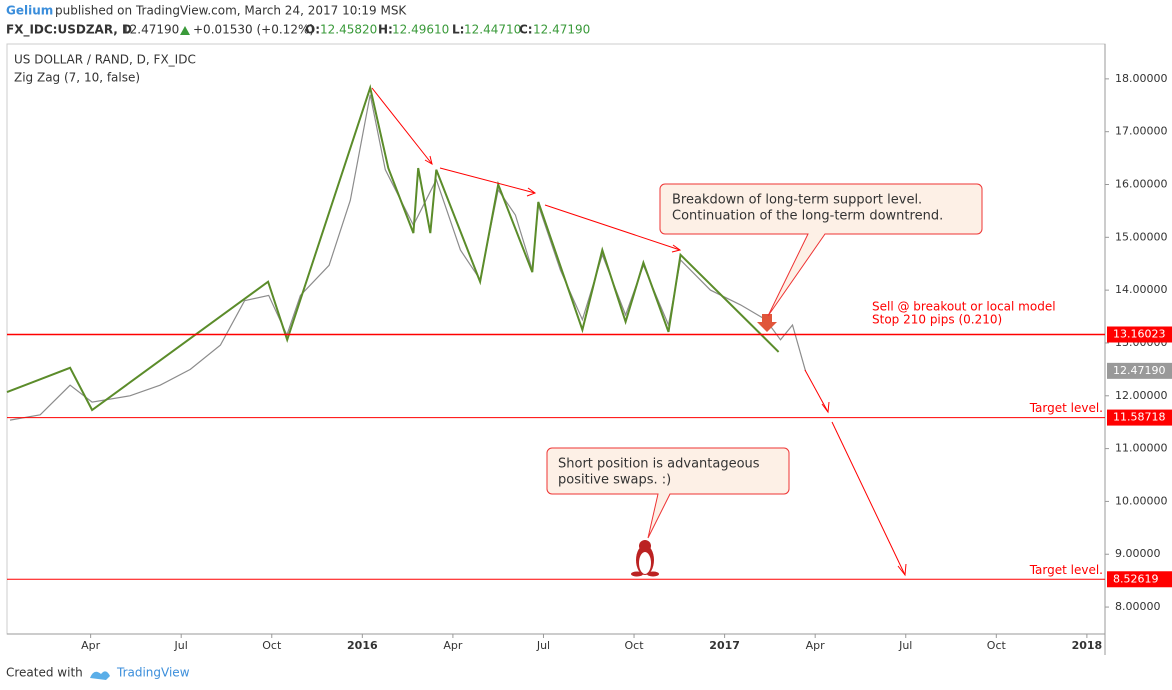  What do you see at coordinates (561, 30) in the screenshot?
I see `close: 12.47190` at bounding box center [561, 30].